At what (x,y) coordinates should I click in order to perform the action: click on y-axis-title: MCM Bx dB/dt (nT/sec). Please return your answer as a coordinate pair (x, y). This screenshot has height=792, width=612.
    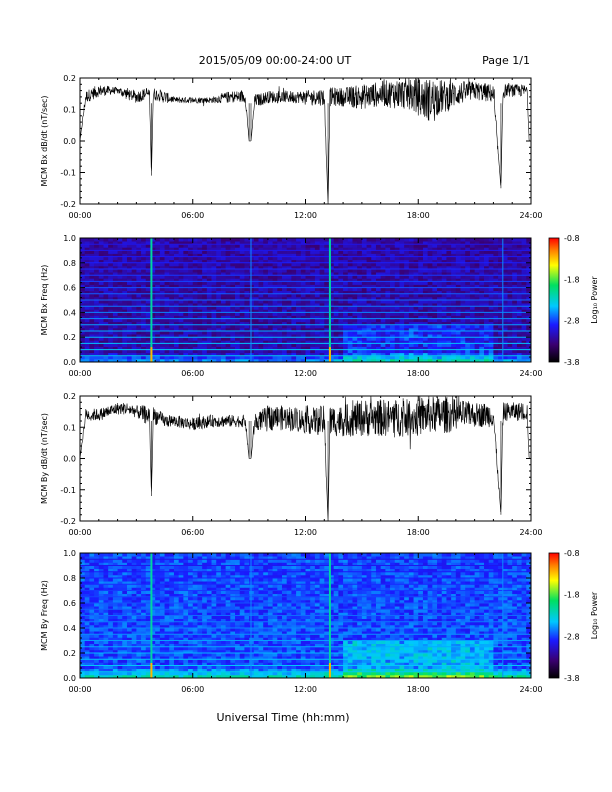
    Looking at the image, I should click on (44, 140).